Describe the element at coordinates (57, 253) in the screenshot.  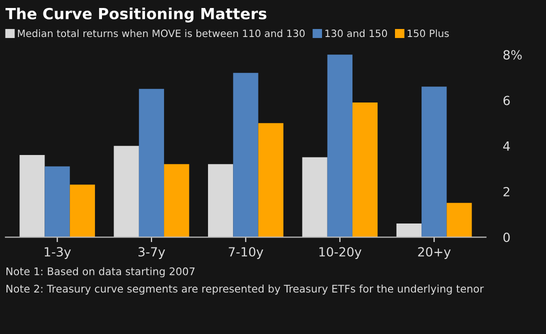
I see `x-tick-label: 1-3y` at that location.